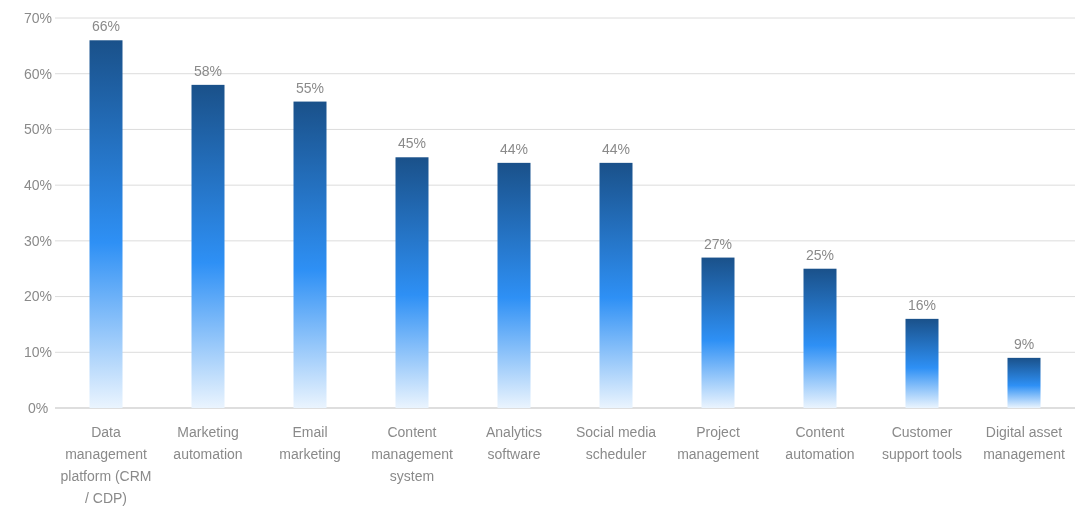 Image resolution: width=1081 pixels, height=509 pixels. Describe the element at coordinates (412, 454) in the screenshot. I see `x-tick-label: Content management system` at that location.